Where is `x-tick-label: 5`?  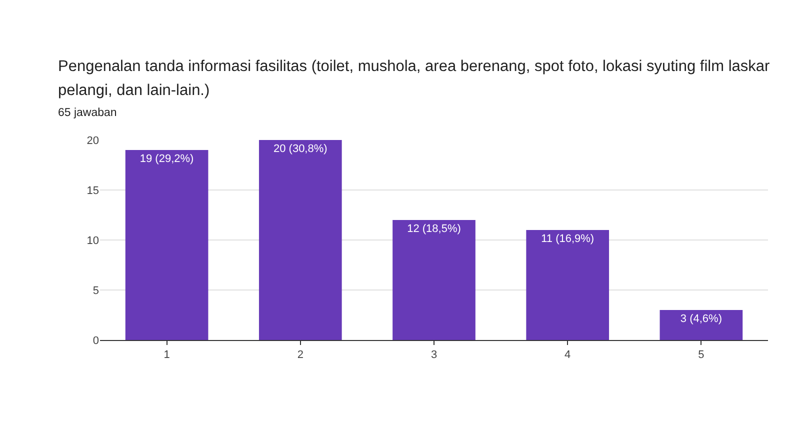
x-tick-label: 5 is located at coordinates (701, 355).